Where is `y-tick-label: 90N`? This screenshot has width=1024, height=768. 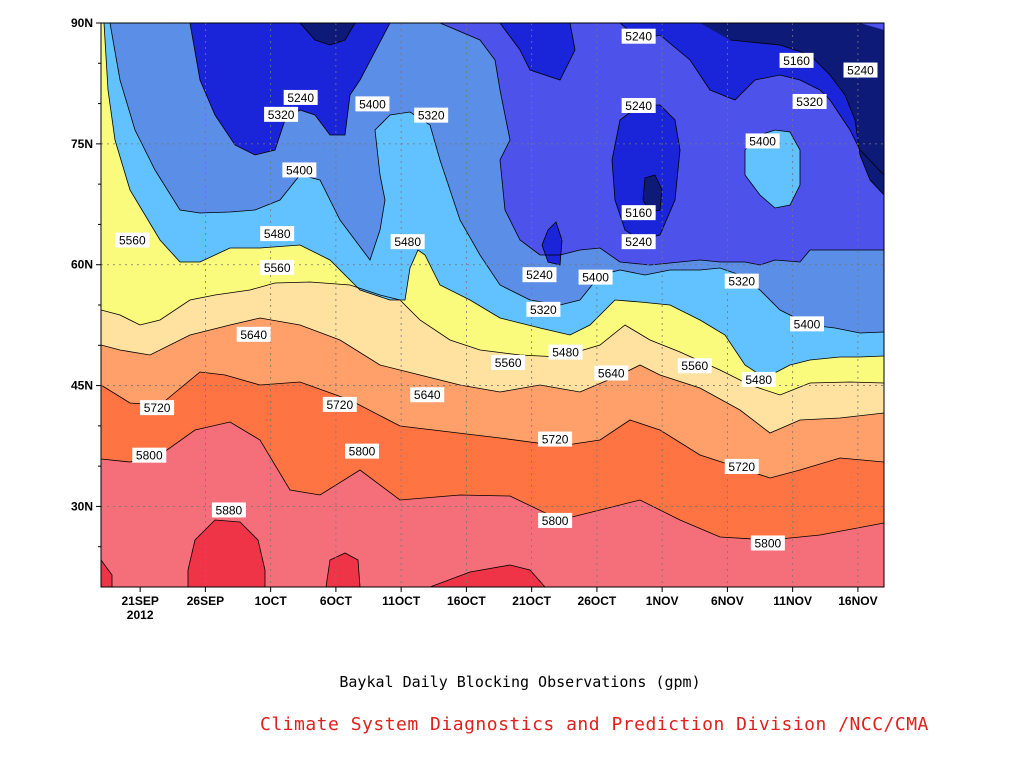 y-tick-label: 90N is located at coordinates (82, 23).